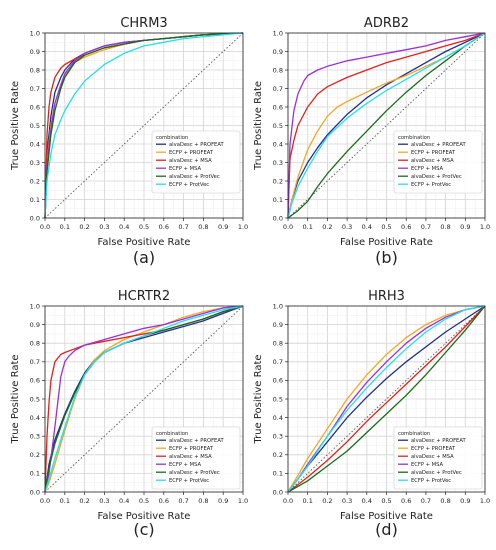 This screenshot has height=550, width=496. I want to click on legend-entry: alvaDesc + ProtVec, so click(436, 177).